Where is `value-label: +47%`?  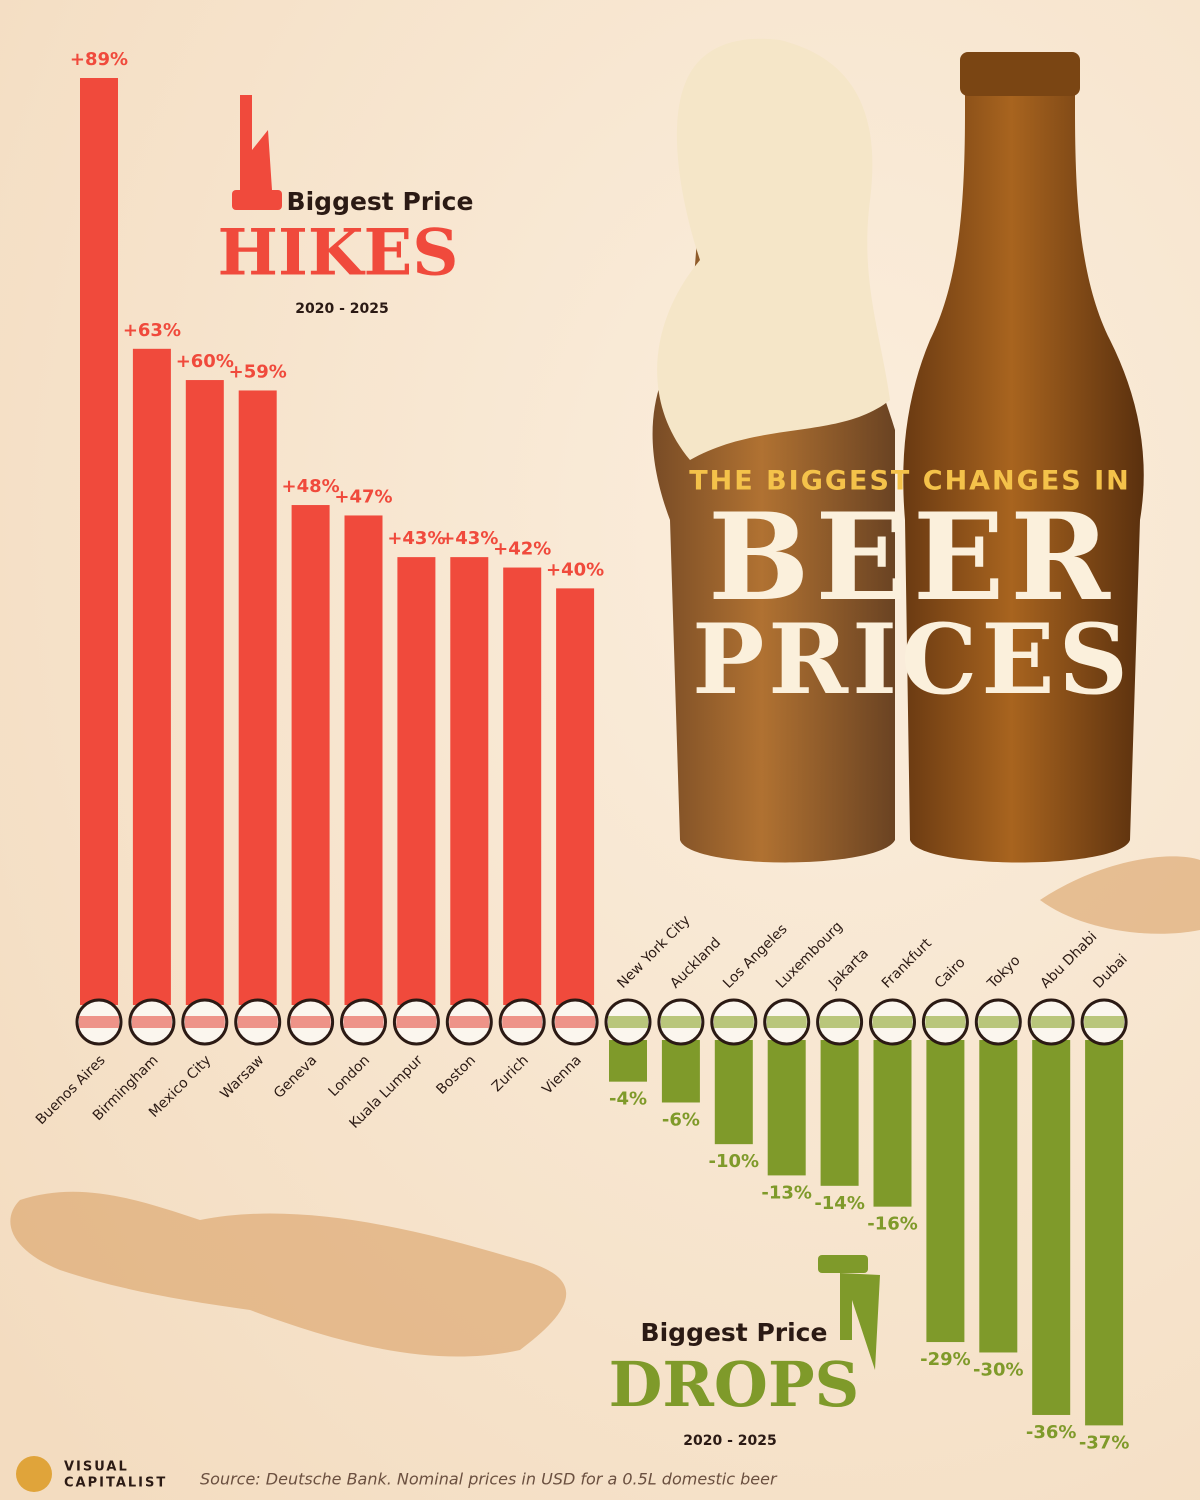
value-label: +47% is located at coordinates (363, 496).